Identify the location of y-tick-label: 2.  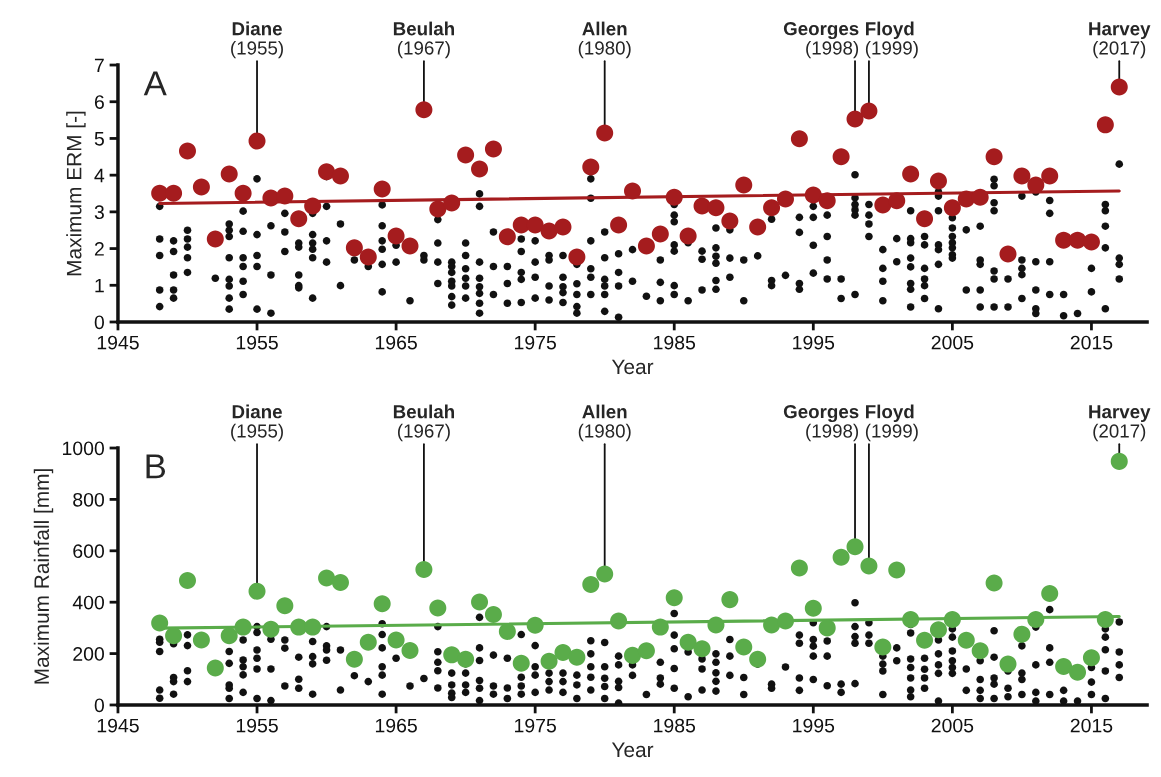
(99, 249).